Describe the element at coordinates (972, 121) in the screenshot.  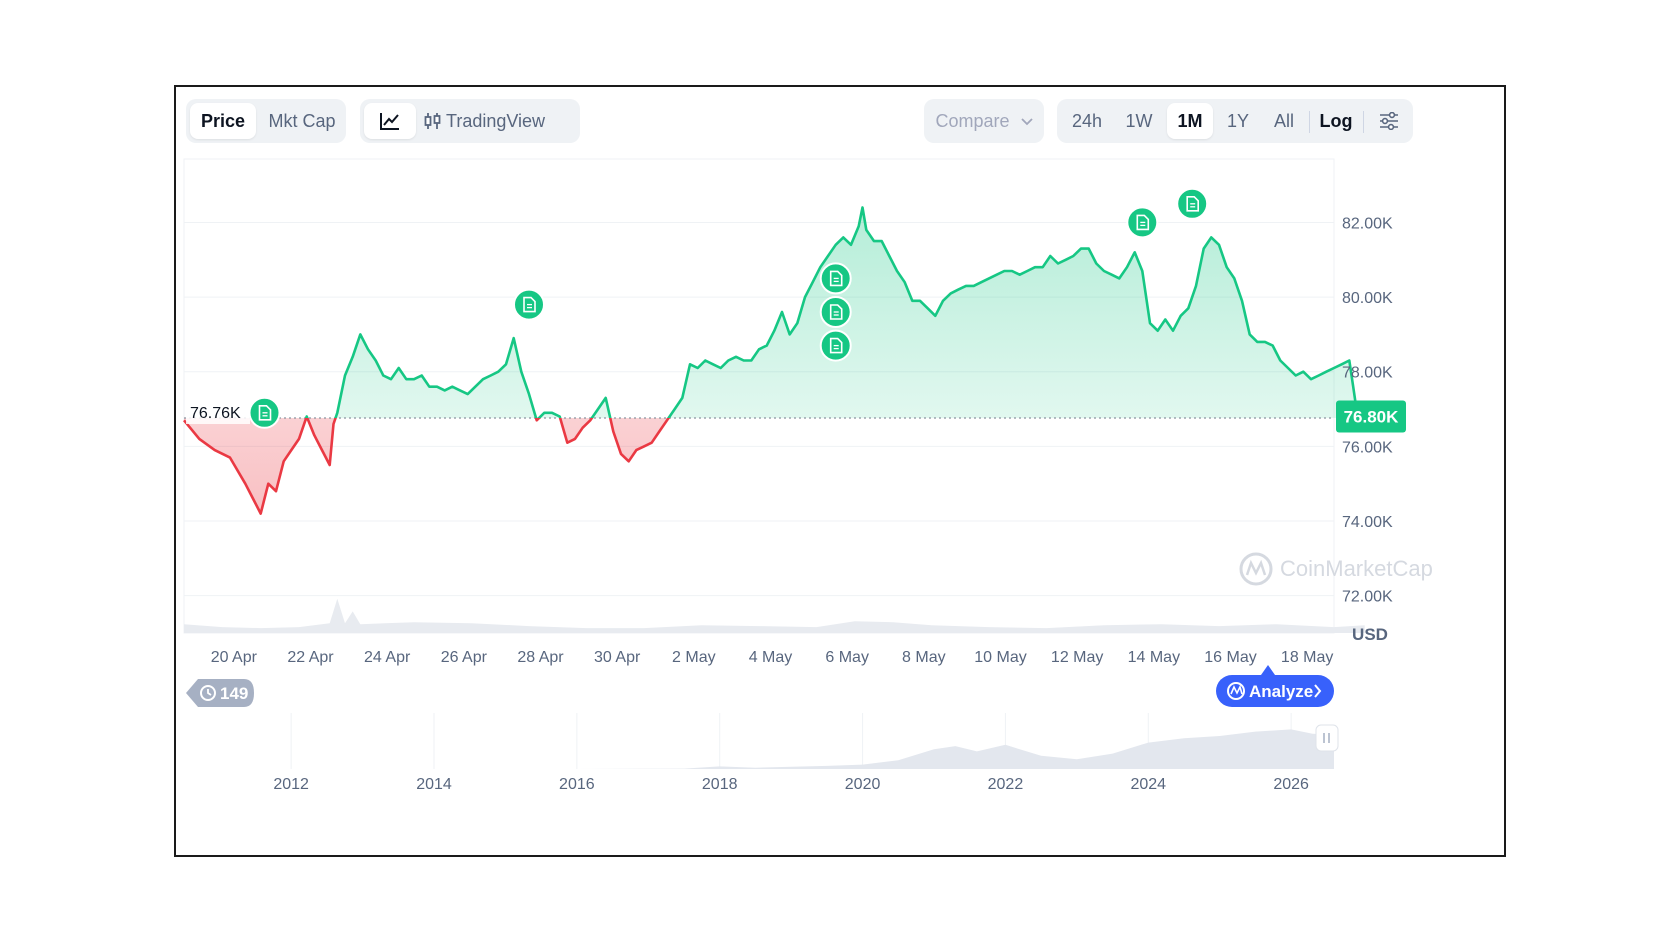
I see `compare-label: Compare` at that location.